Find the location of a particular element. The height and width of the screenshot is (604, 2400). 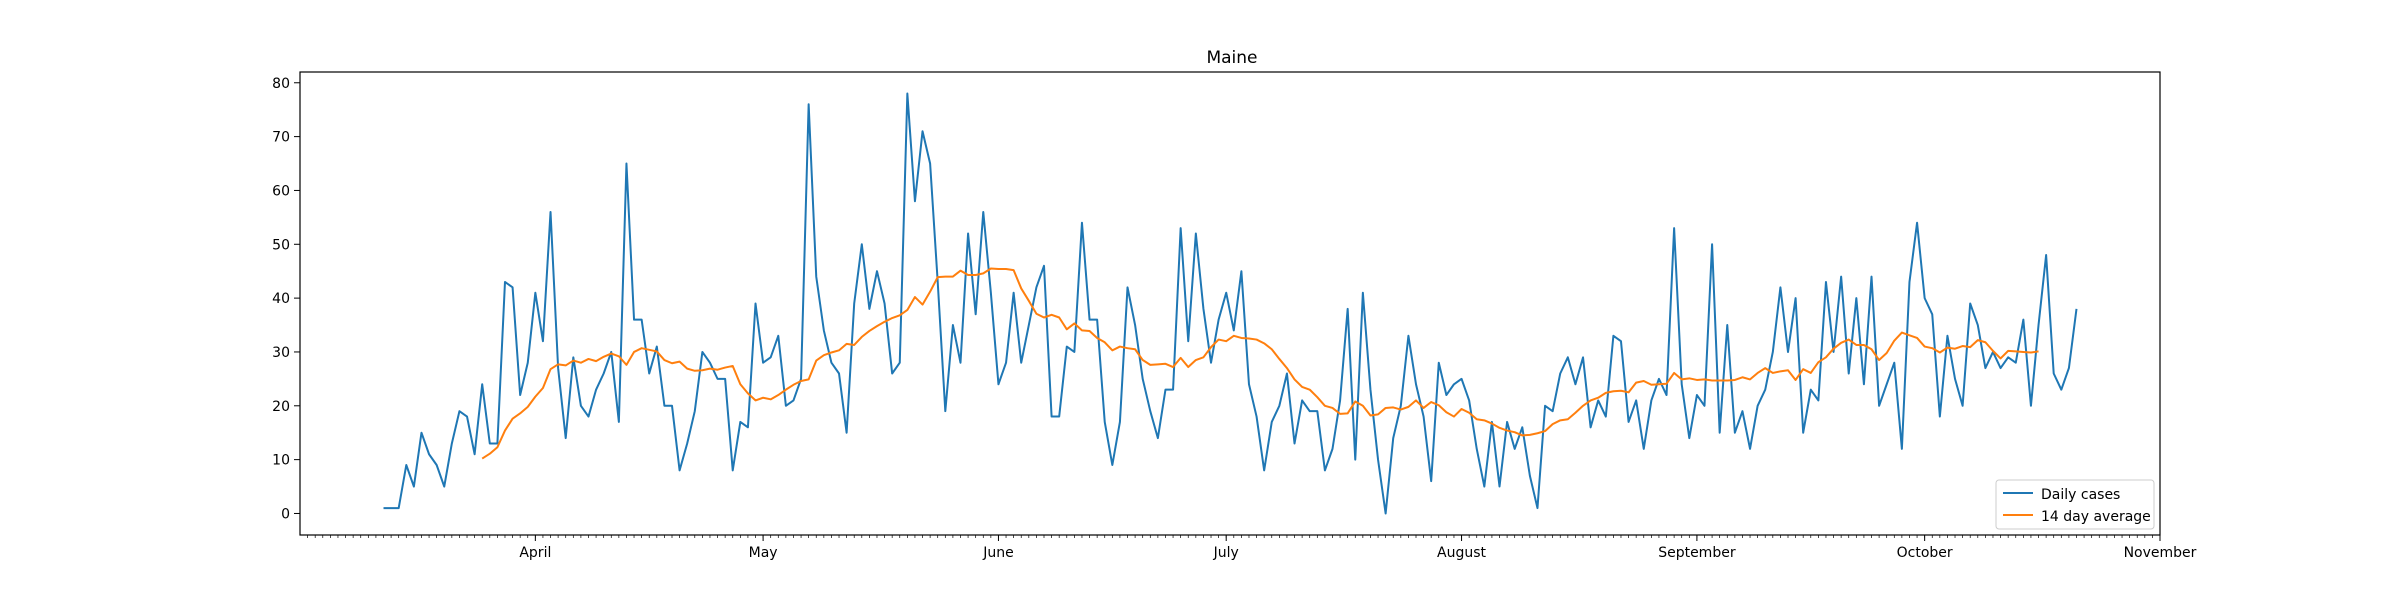

y-tick-label: 80 is located at coordinates (281, 84).